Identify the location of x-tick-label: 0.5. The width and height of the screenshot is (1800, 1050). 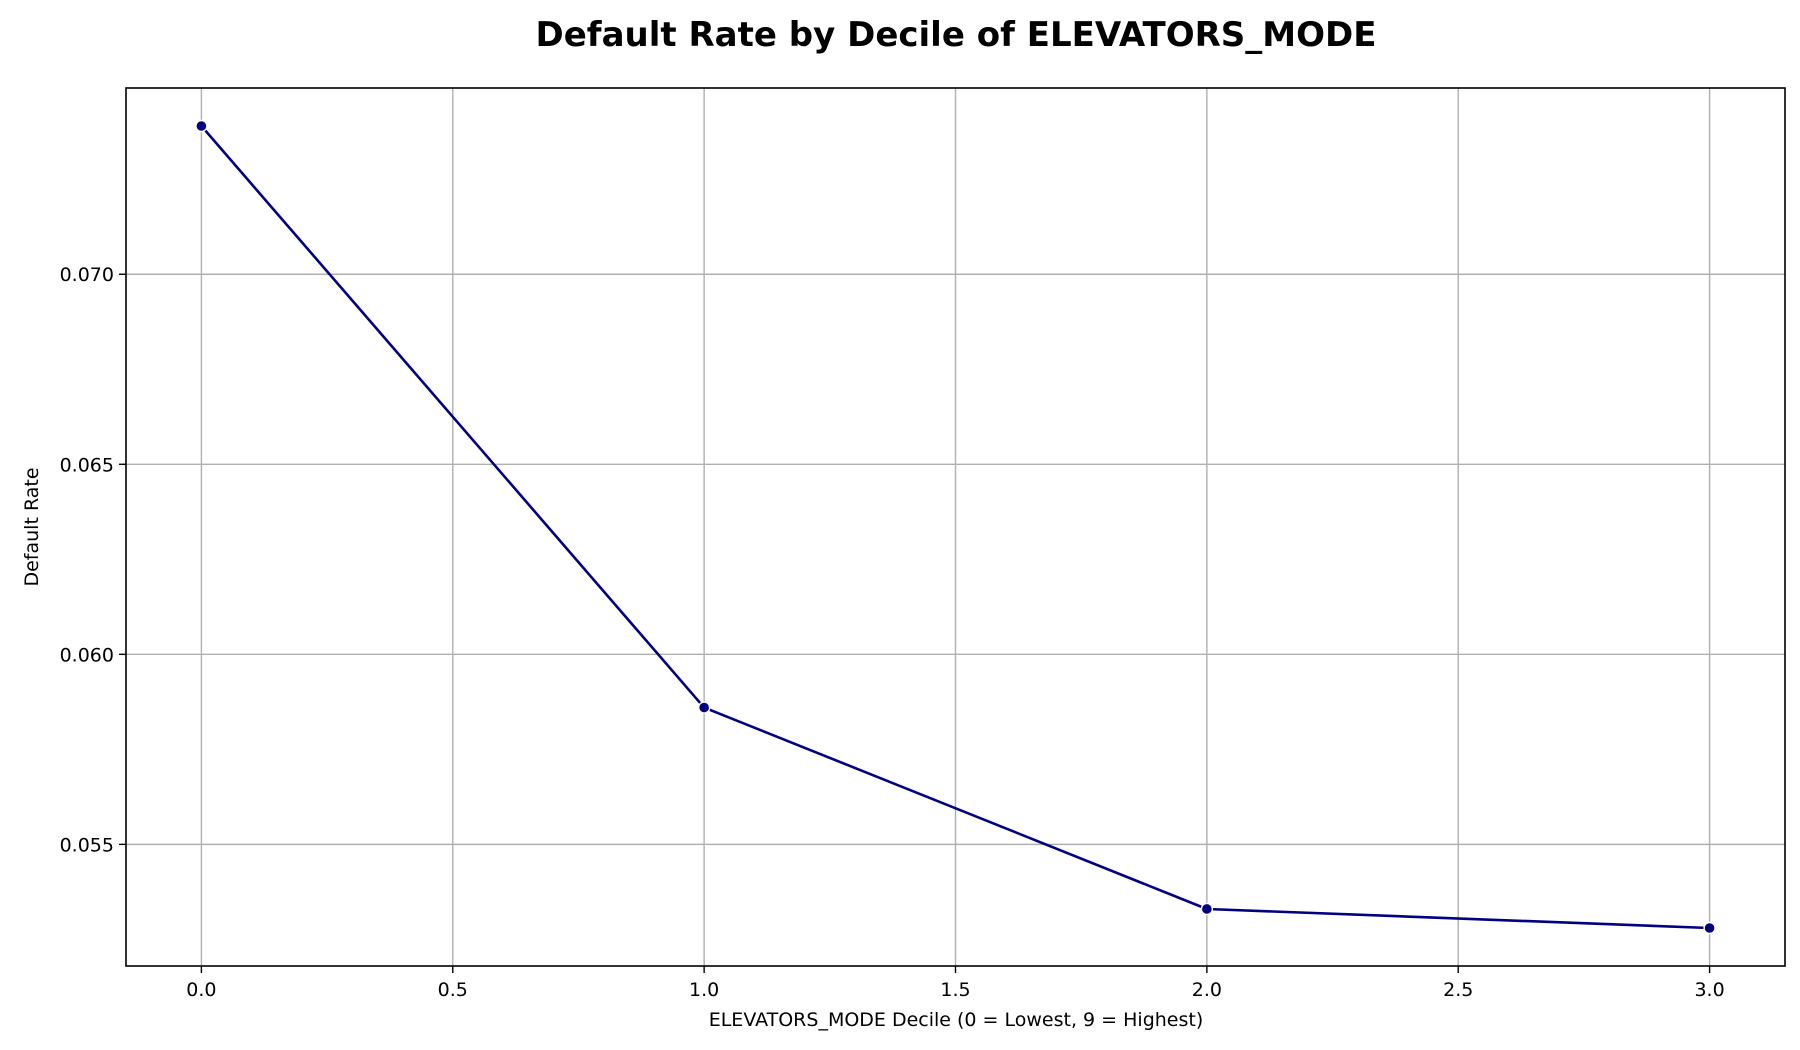
(453, 990).